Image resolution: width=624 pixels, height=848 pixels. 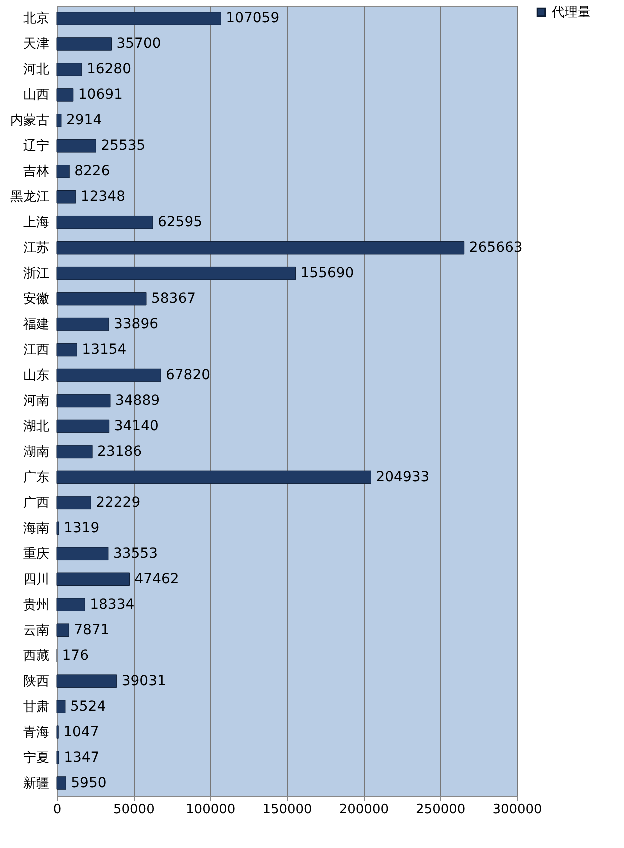 I want to click on data-label: 34889, so click(x=137, y=401).